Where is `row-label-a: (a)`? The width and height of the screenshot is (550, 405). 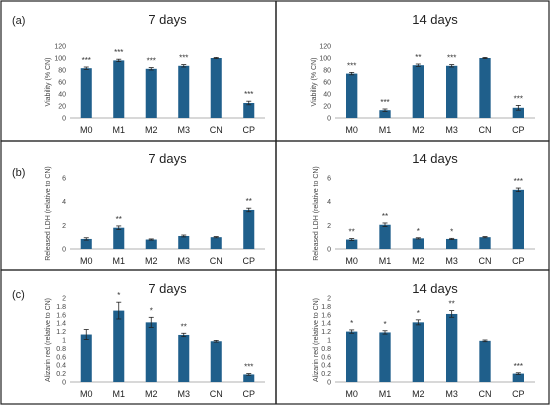 row-label-a: (a) is located at coordinates (18, 21).